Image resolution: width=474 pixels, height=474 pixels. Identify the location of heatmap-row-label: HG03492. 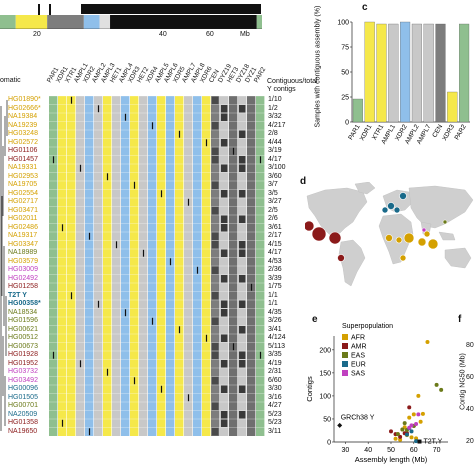
(23, 380).